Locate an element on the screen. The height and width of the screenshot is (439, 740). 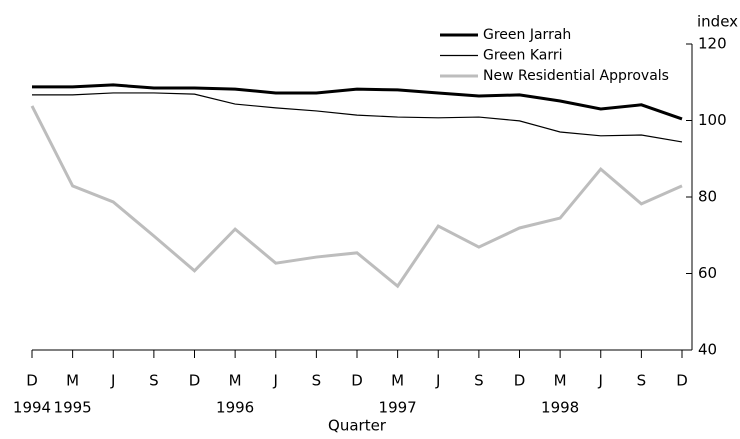
year-label: 1995 is located at coordinates (73, 408).